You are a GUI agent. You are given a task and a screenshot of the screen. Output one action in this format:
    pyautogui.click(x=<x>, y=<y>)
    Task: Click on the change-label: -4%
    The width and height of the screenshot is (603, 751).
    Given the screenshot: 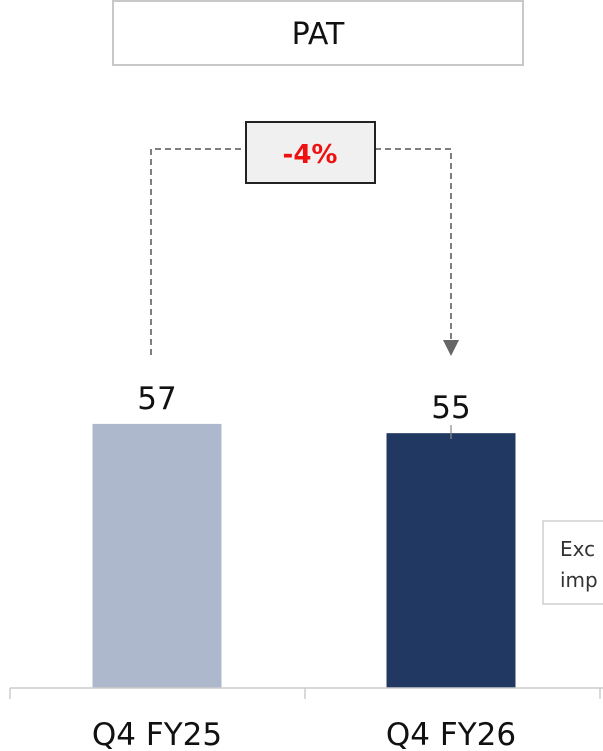 What is the action you would take?
    pyautogui.click(x=310, y=155)
    